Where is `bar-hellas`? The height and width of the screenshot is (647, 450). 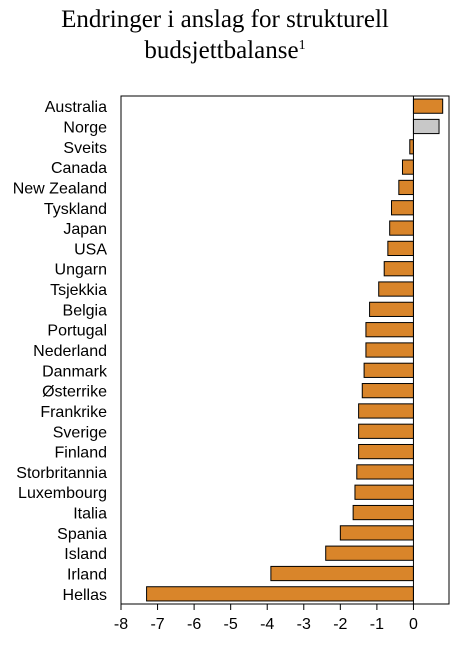 bar-hellas is located at coordinates (280, 594).